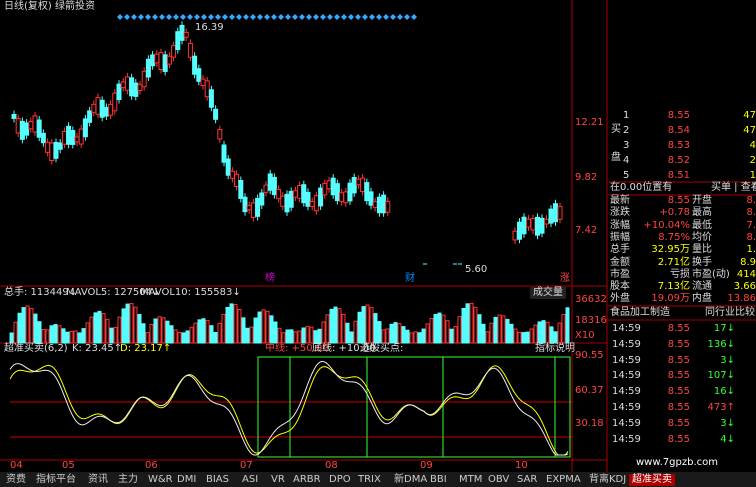 This screenshot has height=487, width=756. What do you see at coordinates (608, 479) in the screenshot?
I see `tab: 背离KDJ` at bounding box center [608, 479].